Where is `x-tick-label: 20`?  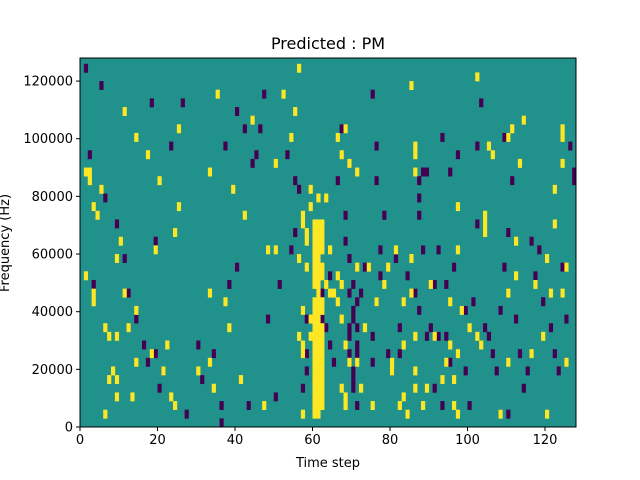 x-tick-label: 20 is located at coordinates (157, 440).